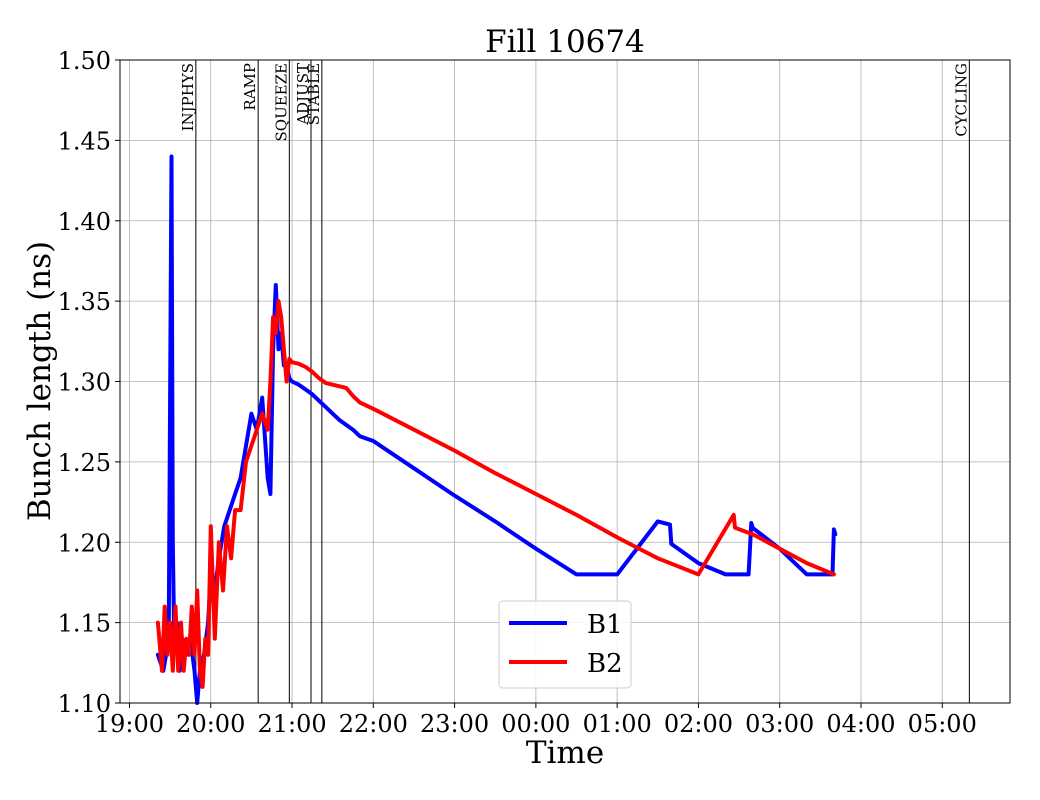 Image resolution: width=1040 pixels, height=800 pixels. I want to click on x-tick-label: 21:00, so click(291, 724).